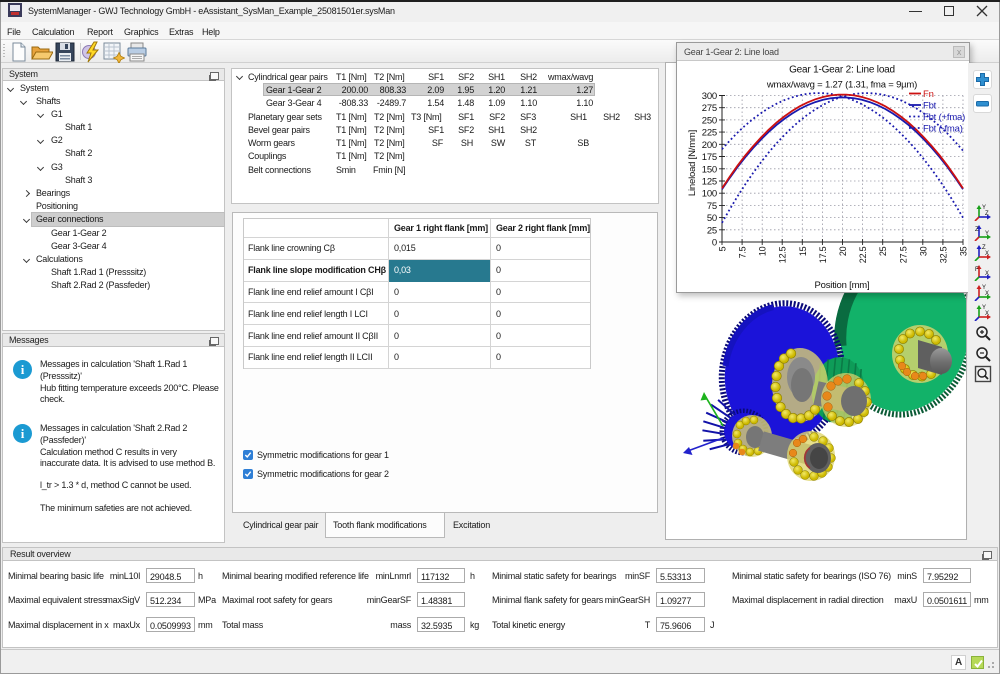 The height and width of the screenshot is (674, 1000). What do you see at coordinates (903, 254) in the screenshot?
I see `svg-text: 27.5` at bounding box center [903, 254].